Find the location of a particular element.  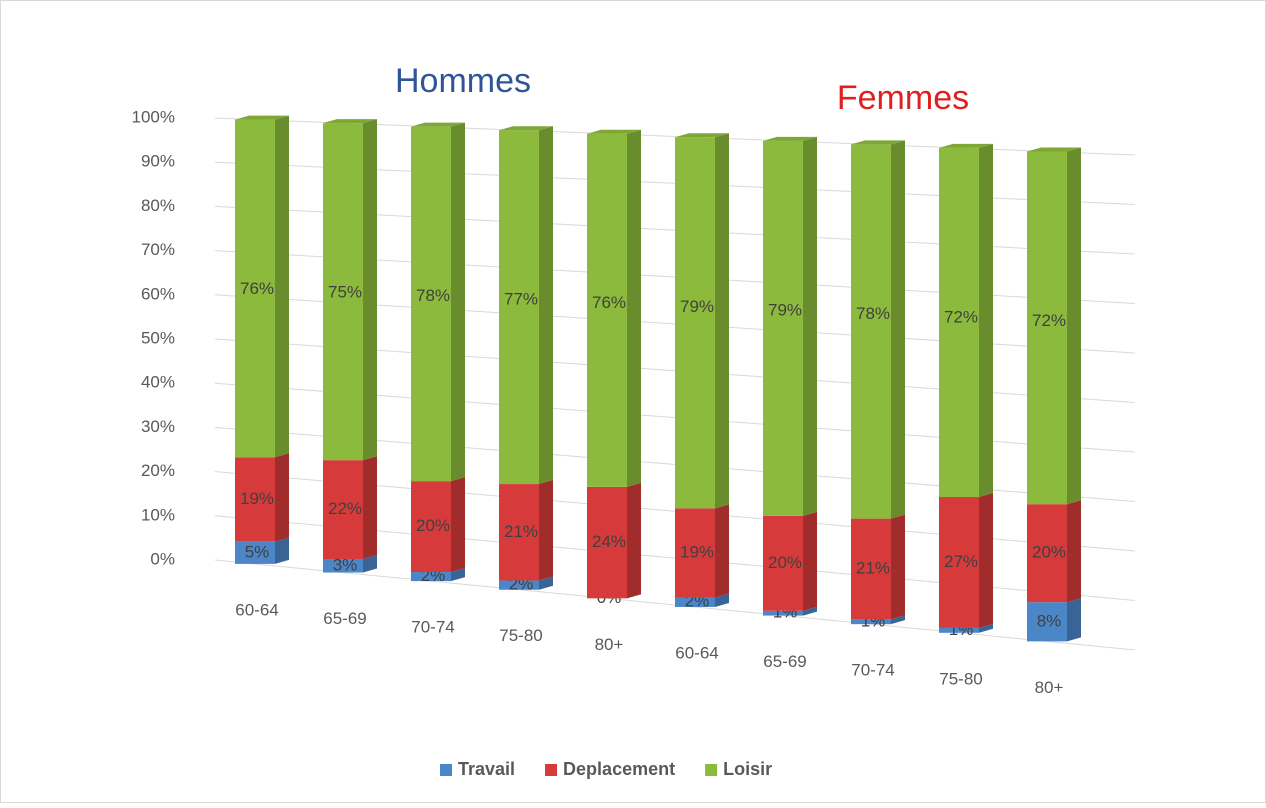

y-tick-label: 10% is located at coordinates (158, 514).